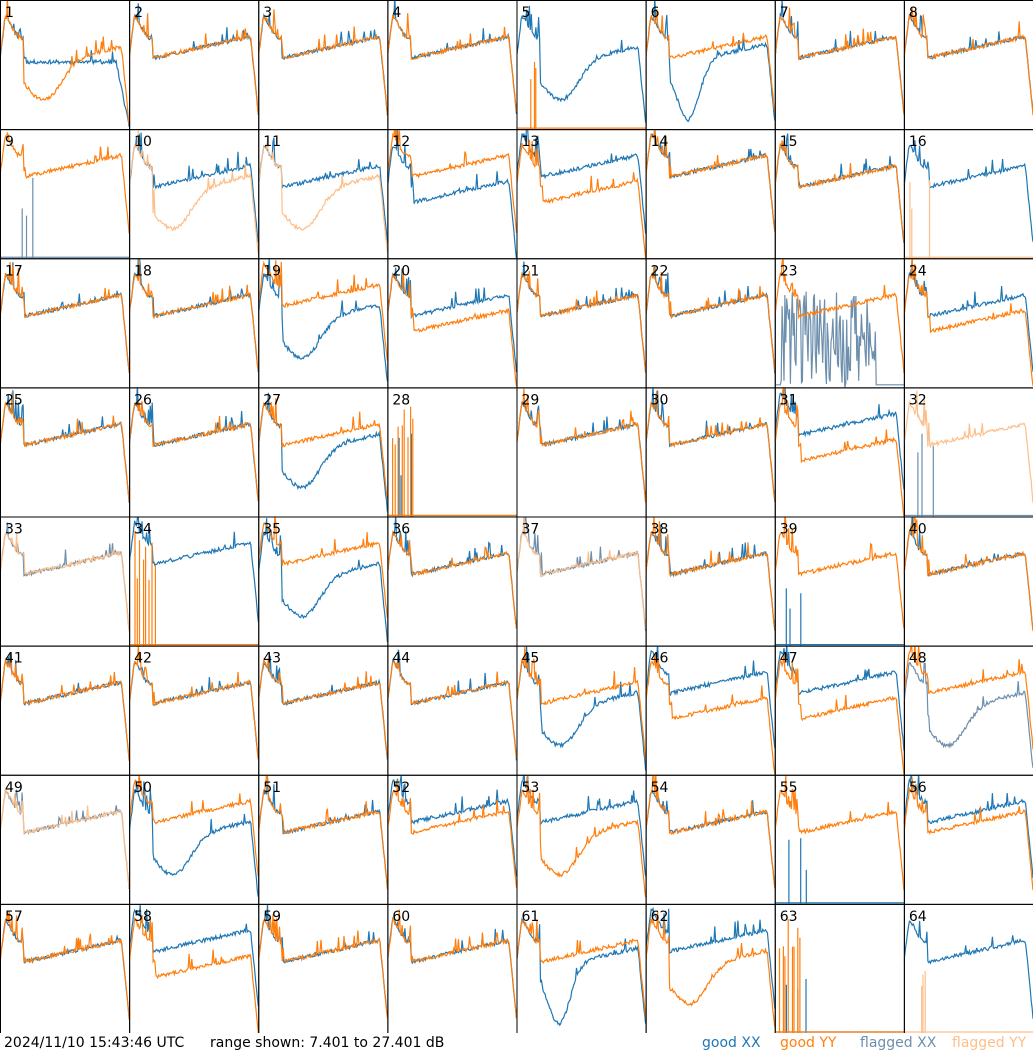  Describe the element at coordinates (581, 839) in the screenshot. I see `antenna-panel-53: 53` at that location.